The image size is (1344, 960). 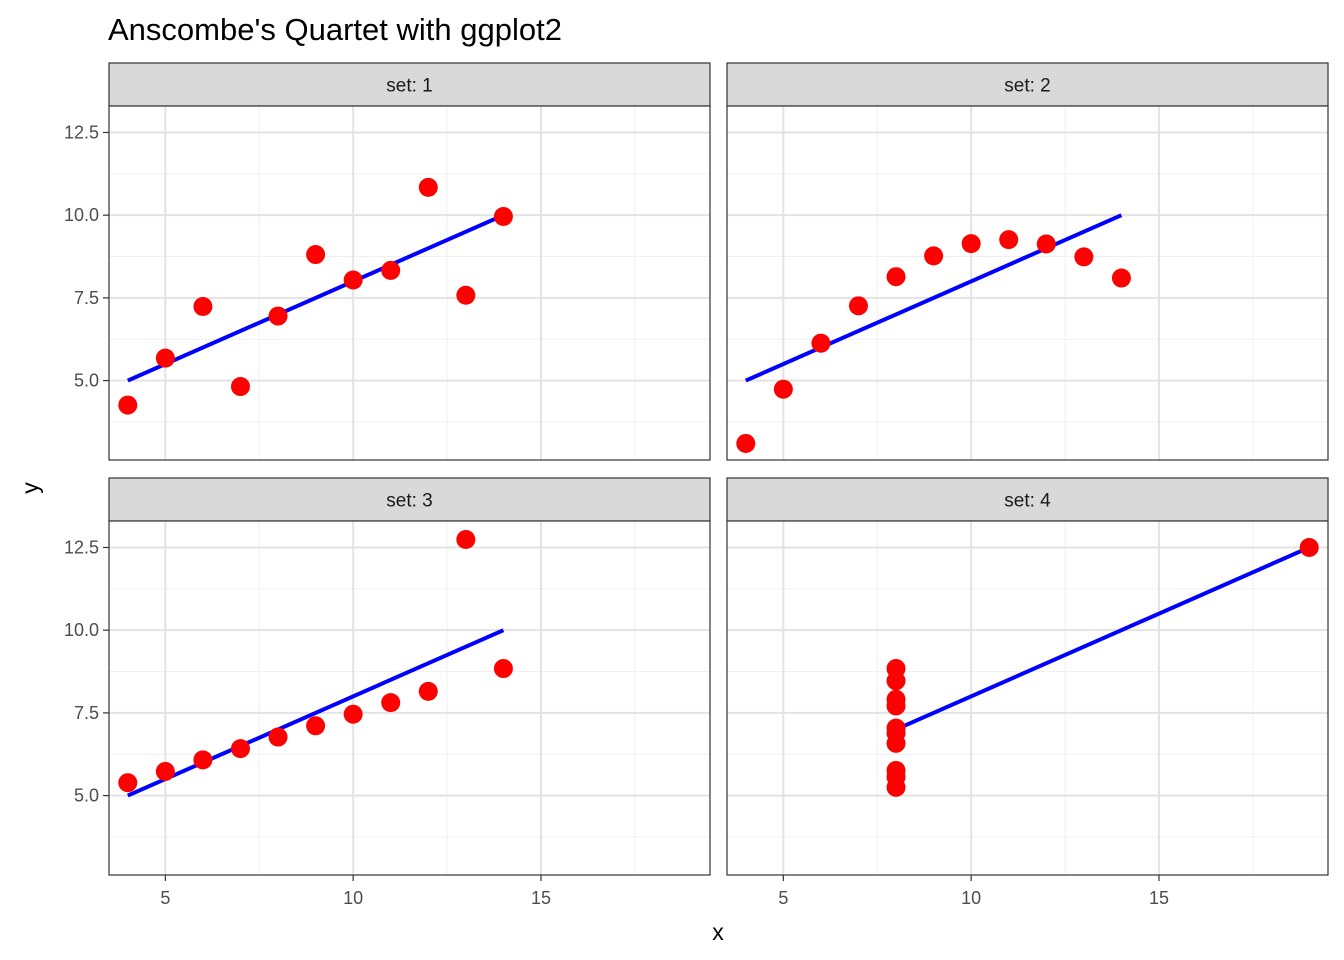 What do you see at coordinates (335, 29) in the screenshot?
I see `chart-title: Anscombe's Quartet with ggplot2` at bounding box center [335, 29].